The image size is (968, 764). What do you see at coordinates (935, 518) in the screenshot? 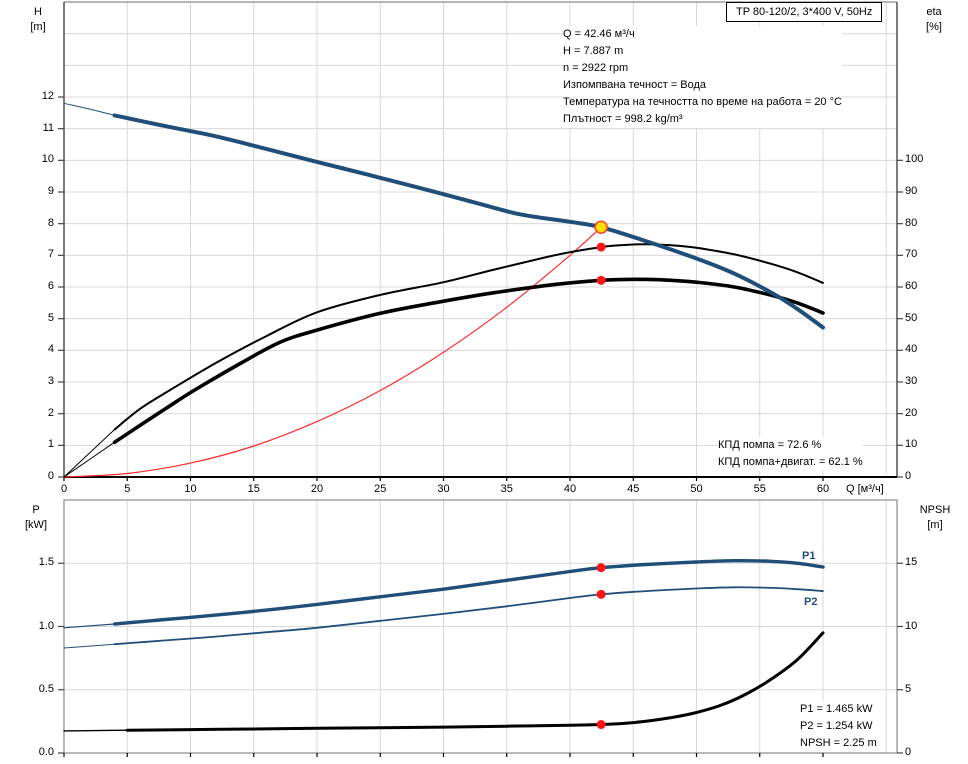
I see `npsh-axis-title: NPSH [m]` at bounding box center [935, 518].